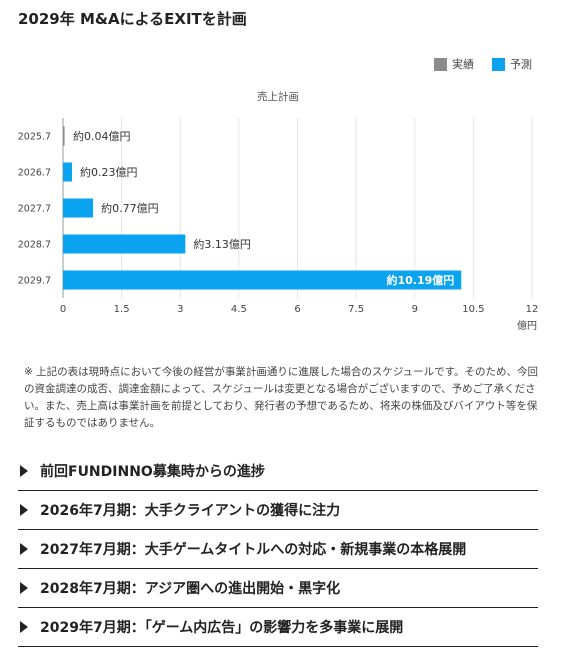 The width and height of the screenshot is (568, 655). I want to click on legend-label-forecast: 予測, so click(521, 64).